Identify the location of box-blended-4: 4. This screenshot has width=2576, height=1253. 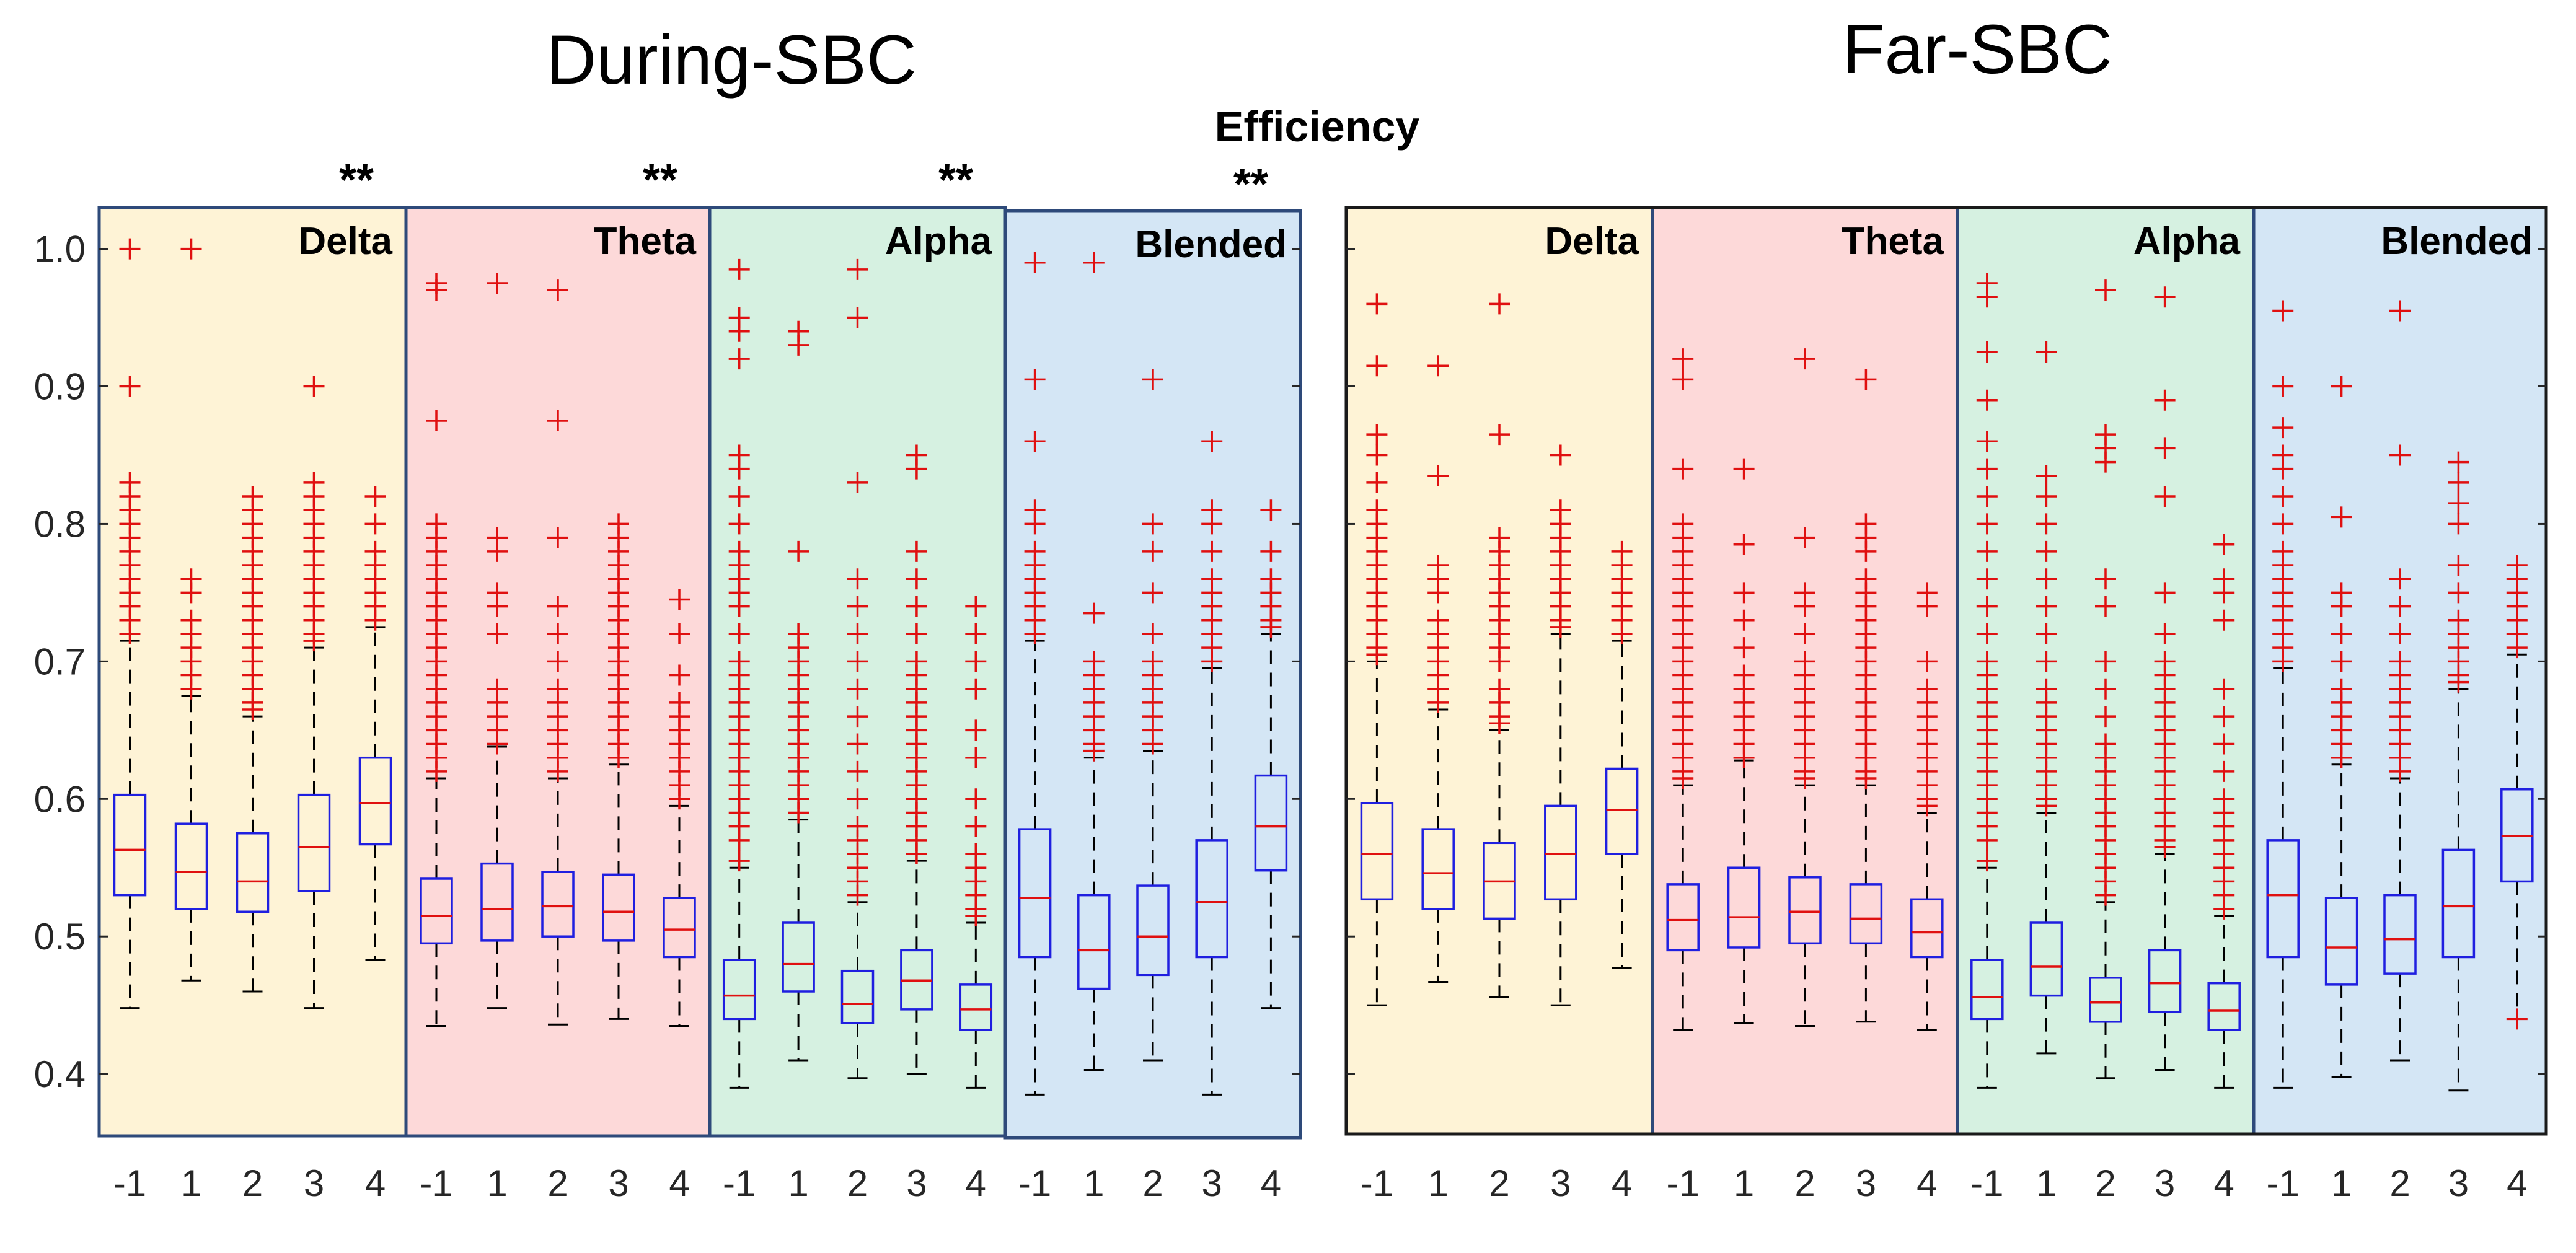
(2517, 879).